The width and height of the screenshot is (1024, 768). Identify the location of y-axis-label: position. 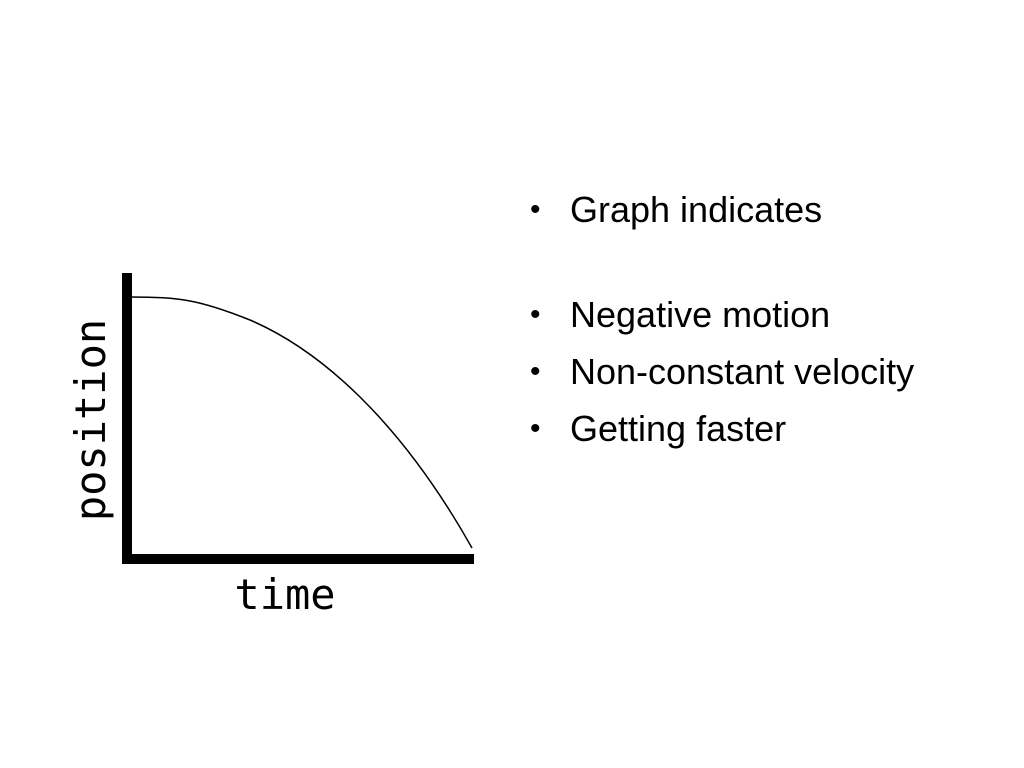
(90, 420).